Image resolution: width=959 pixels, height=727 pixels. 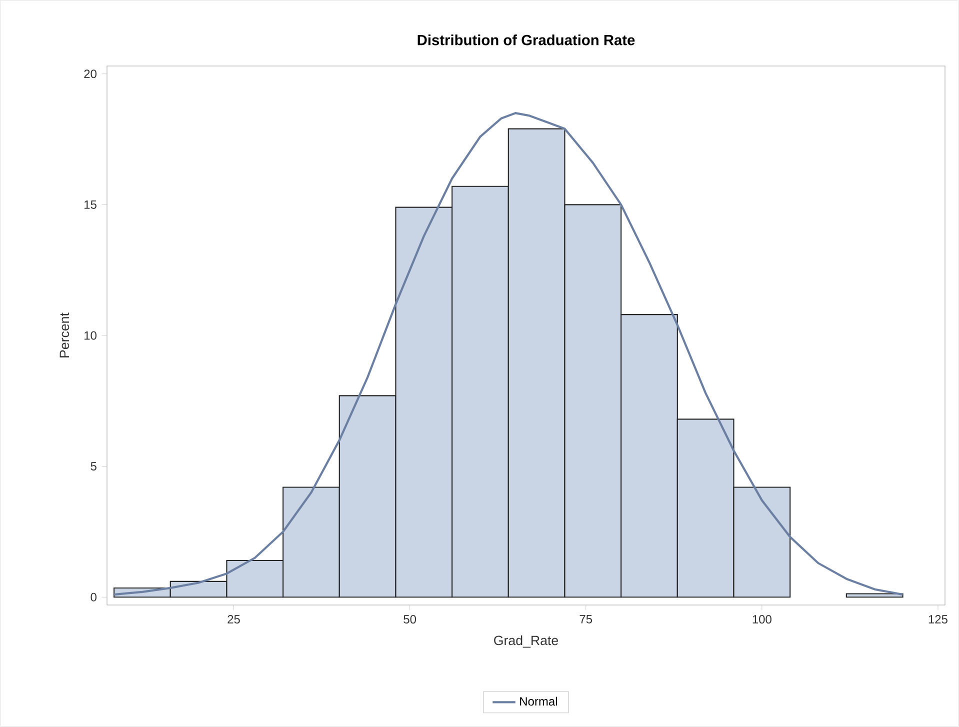 I want to click on y-tick-label: 0, so click(x=93, y=597).